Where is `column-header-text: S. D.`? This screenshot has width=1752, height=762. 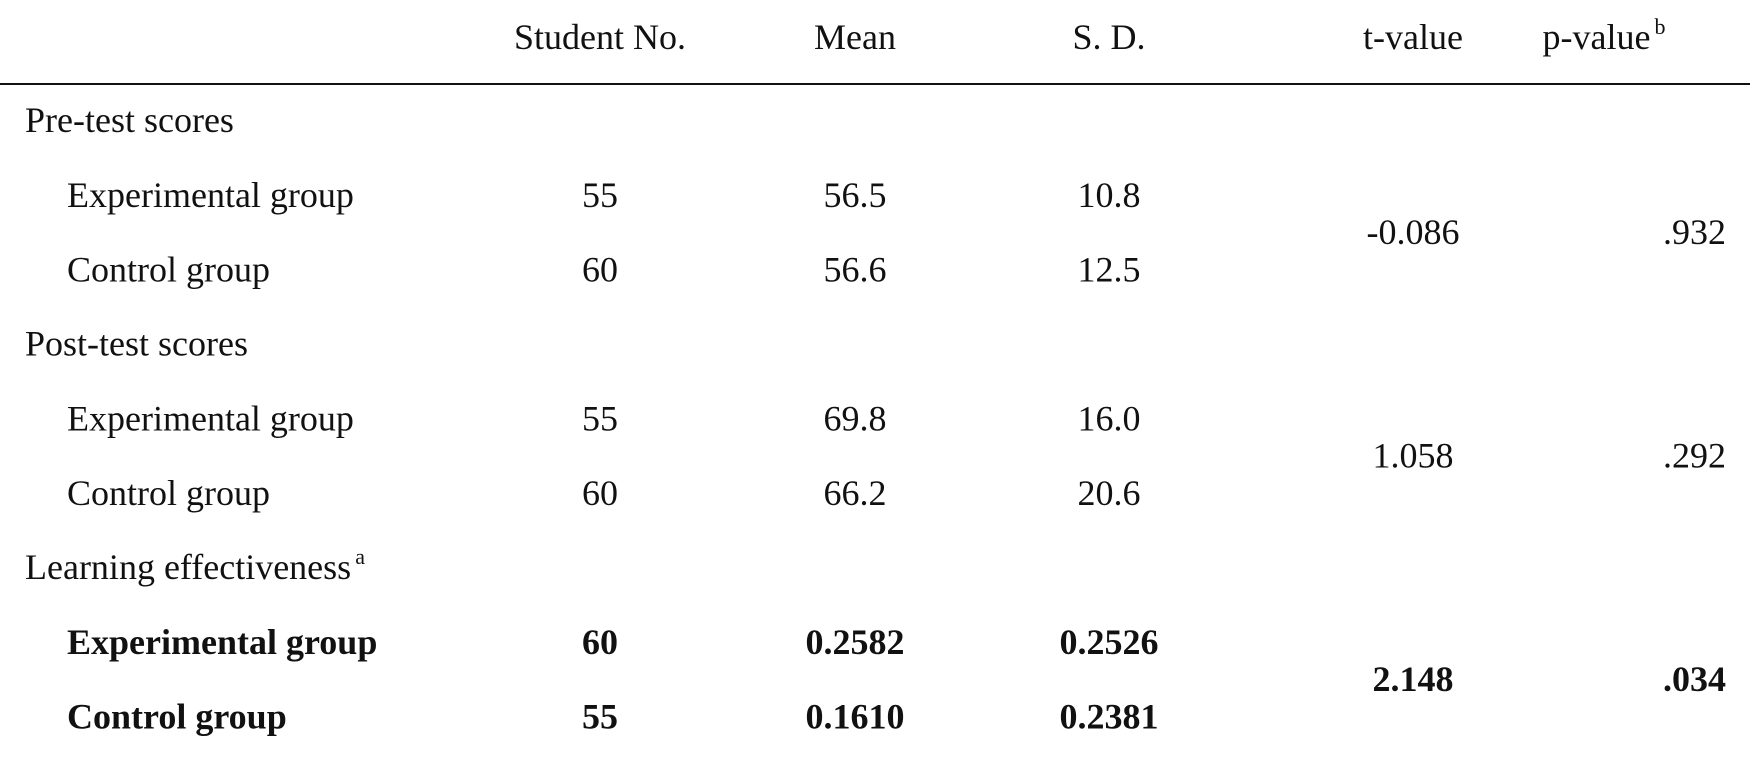
column-header-text: S. D. is located at coordinates (1108, 37).